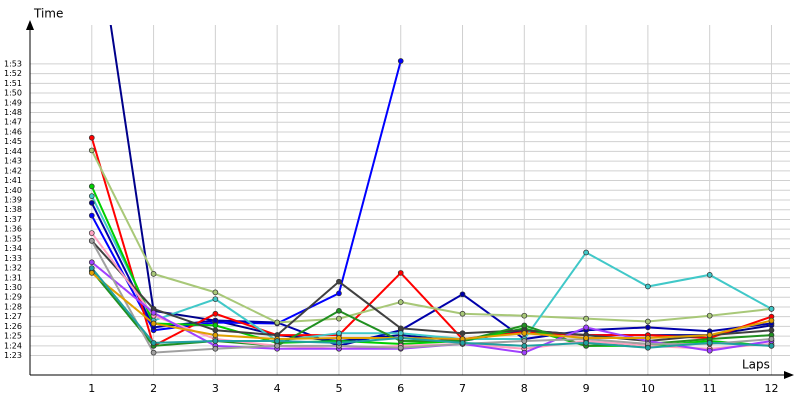  I want to click on series-line, so click(431, 306).